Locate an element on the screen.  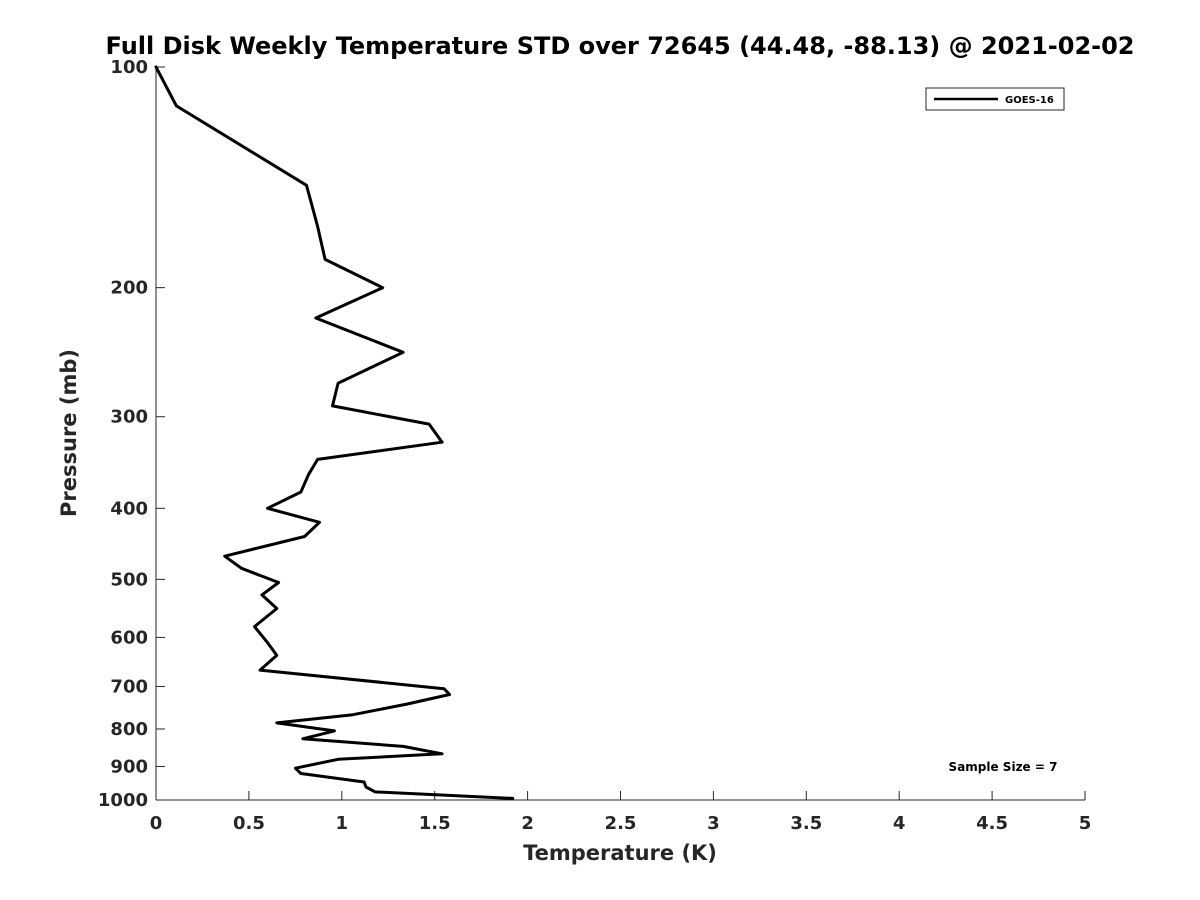
legend: GOES-16 is located at coordinates (995, 99).